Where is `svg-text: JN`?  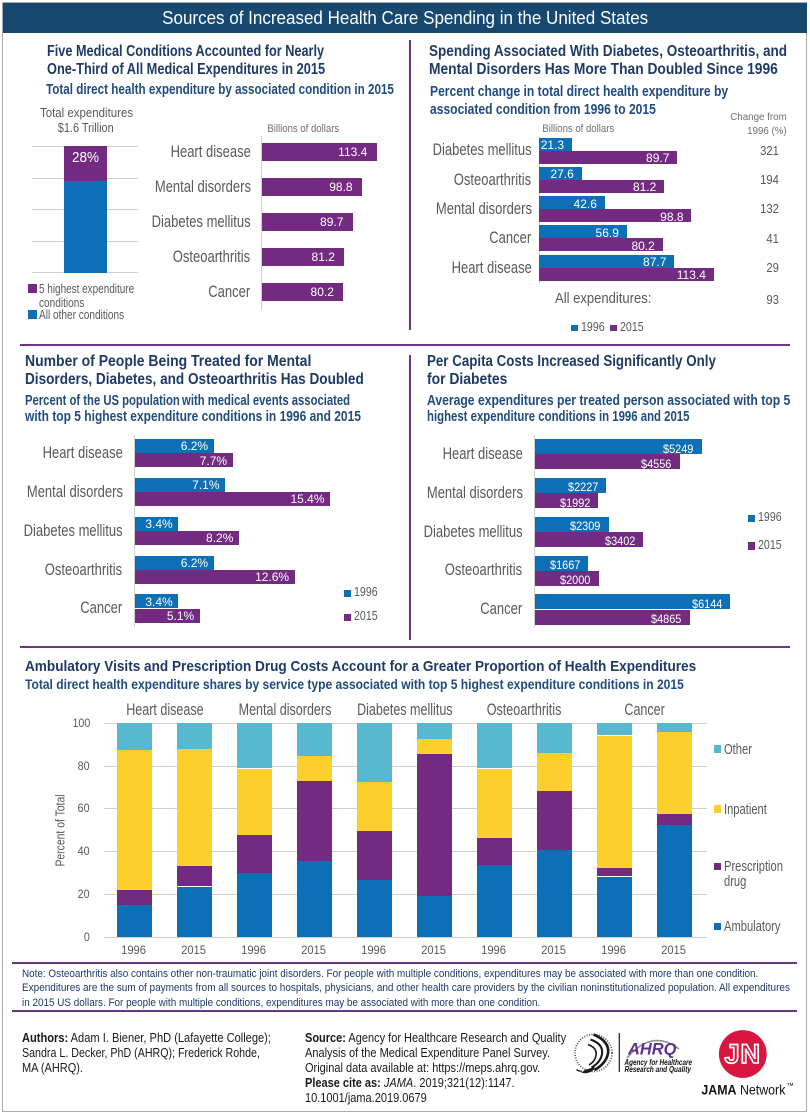
svg-text: JN is located at coordinates (743, 1054).